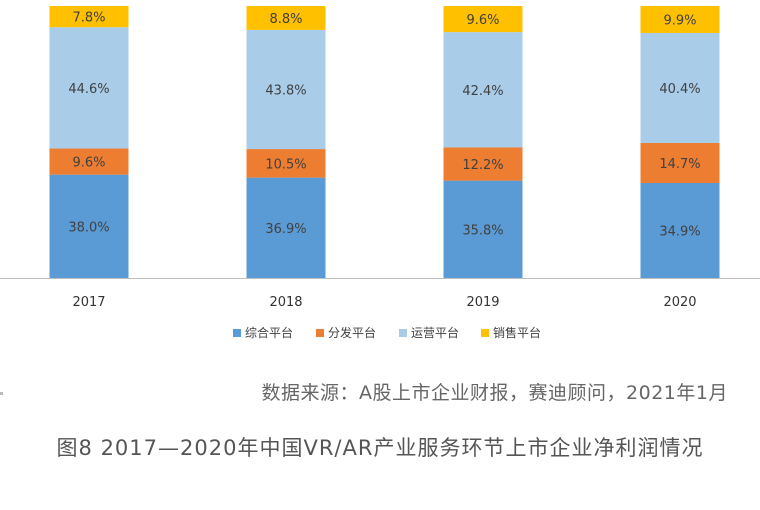  I want to click on data-label: 10.5%, so click(285, 164).